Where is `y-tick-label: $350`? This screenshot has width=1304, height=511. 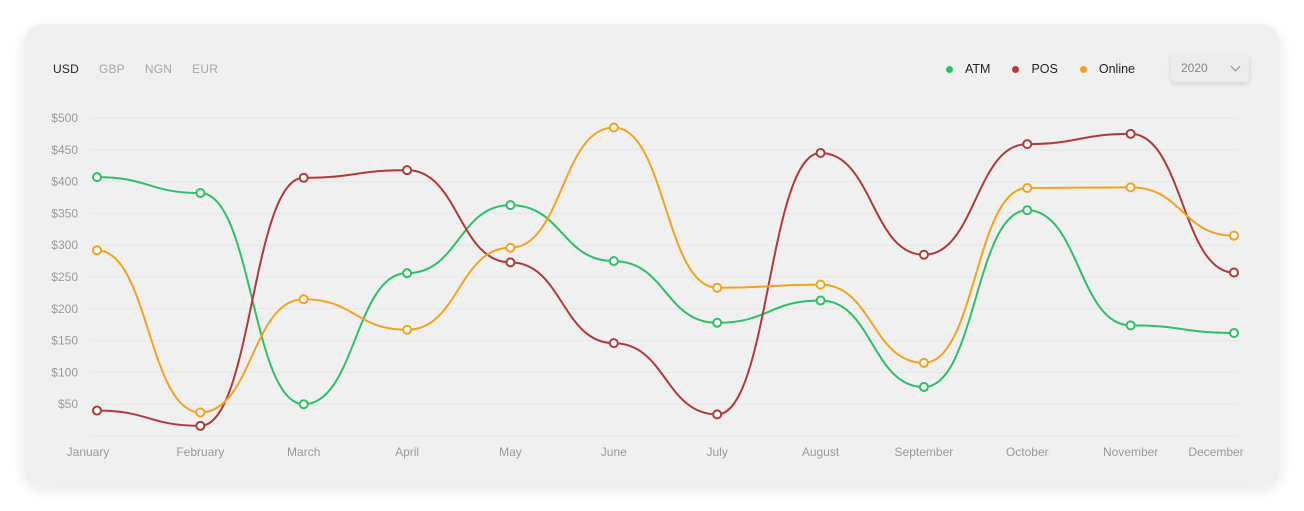 y-tick-label: $350 is located at coordinates (64, 213).